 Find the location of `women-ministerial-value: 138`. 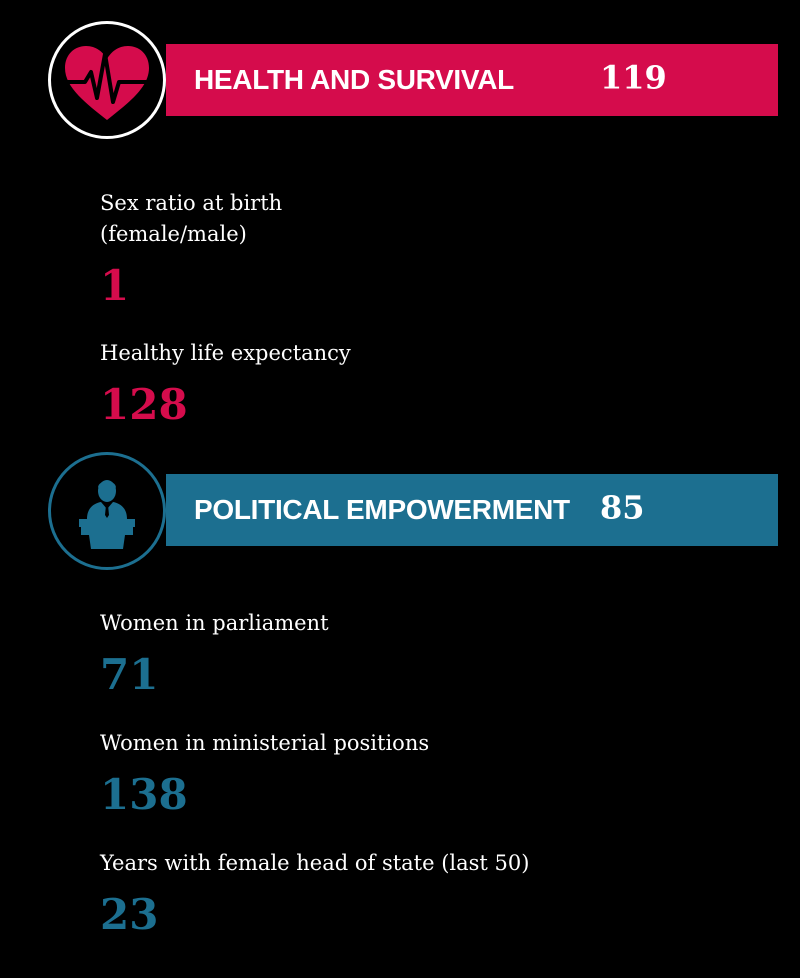

women-ministerial-value: 138 is located at coordinates (144, 794).